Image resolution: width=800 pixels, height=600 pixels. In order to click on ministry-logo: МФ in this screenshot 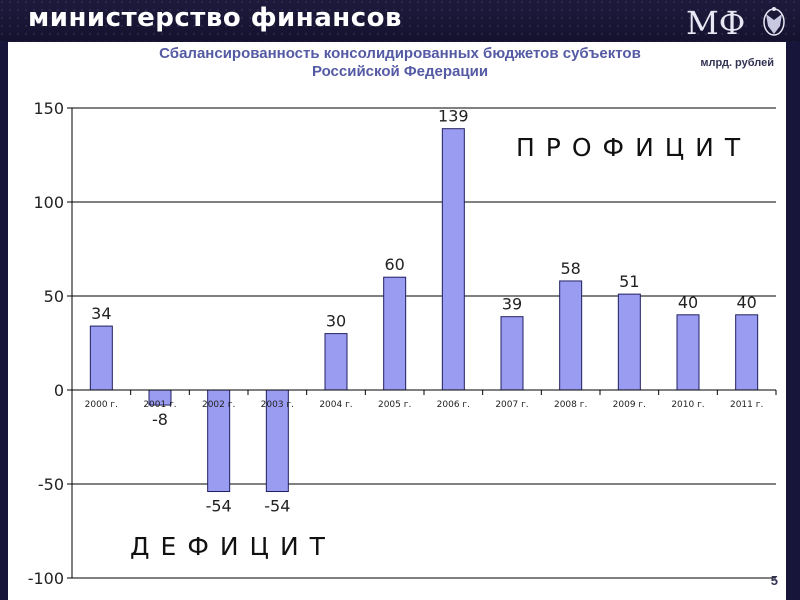, I will do `click(735, 22)`.